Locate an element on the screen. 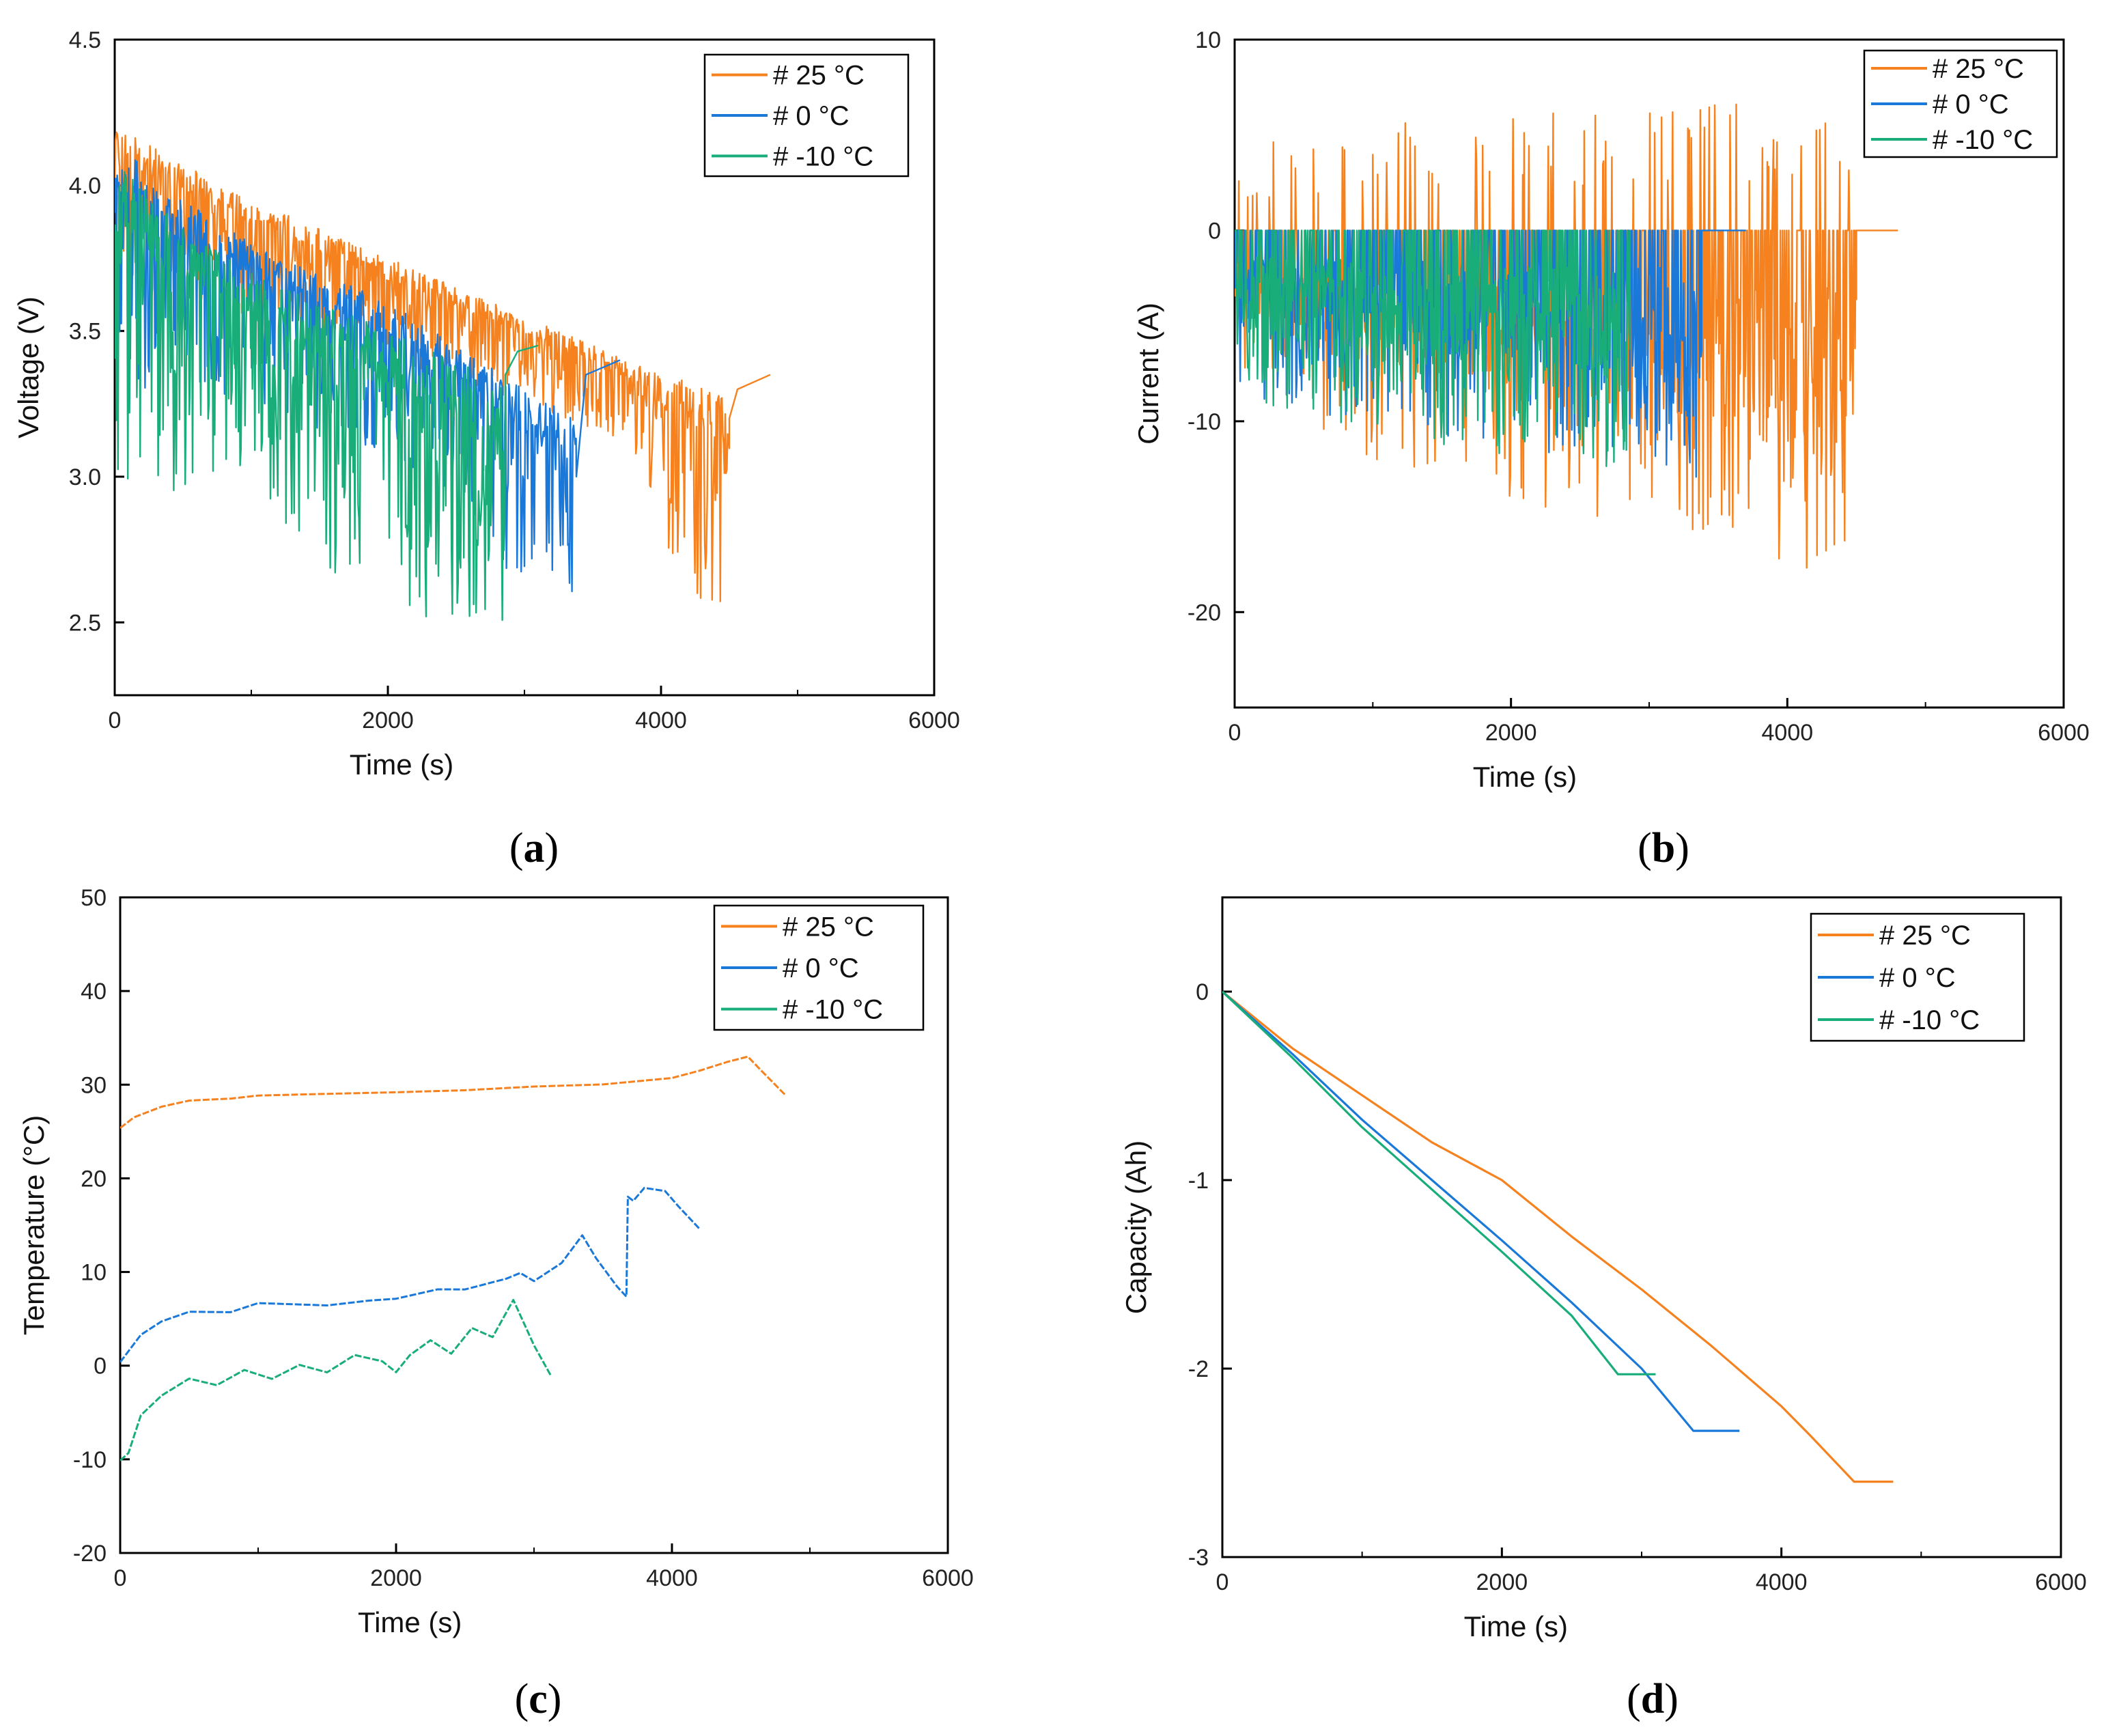 The width and height of the screenshot is (2106, 1736). y-tick-label-d-0: -3 is located at coordinates (1198, 1558).